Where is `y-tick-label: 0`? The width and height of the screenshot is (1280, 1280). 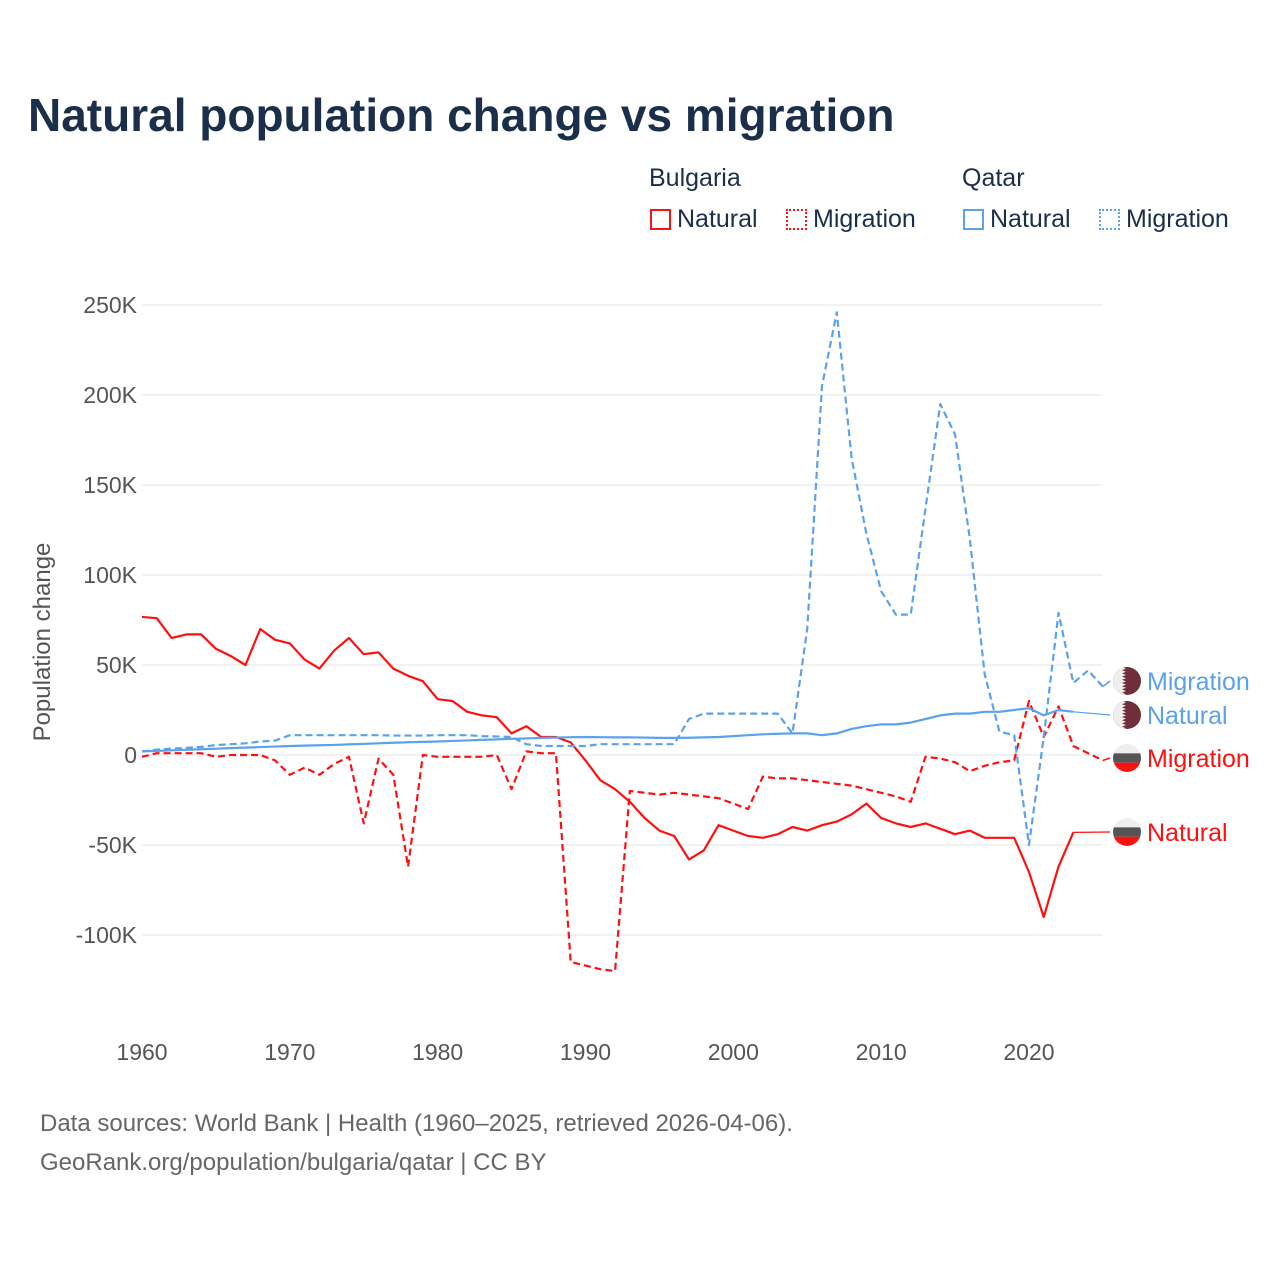 y-tick-label: 0 is located at coordinates (130, 755).